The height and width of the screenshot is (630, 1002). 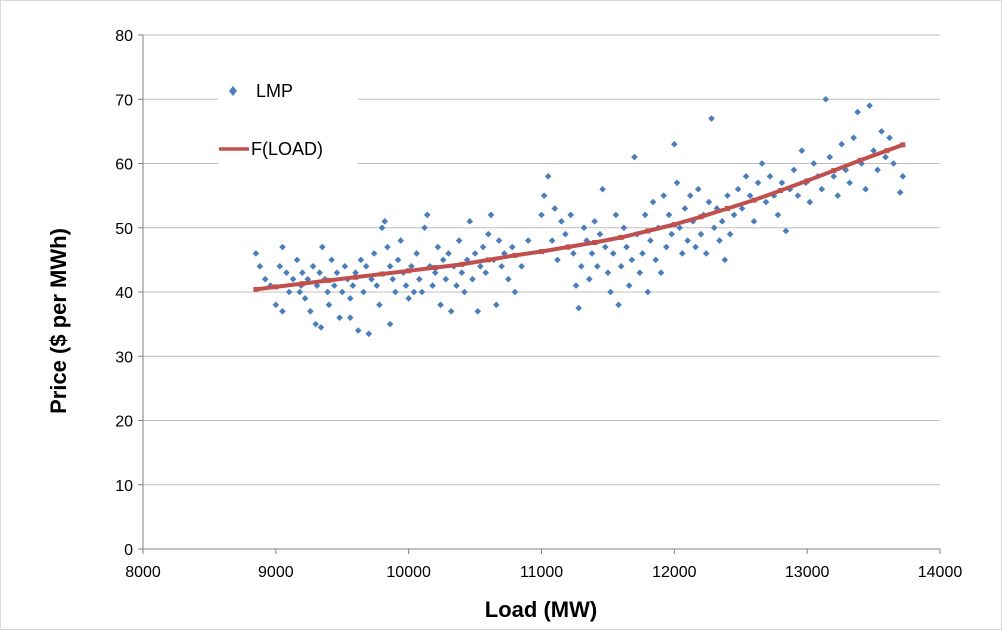 What do you see at coordinates (276, 572) in the screenshot?
I see `x-tick-label: 9000` at bounding box center [276, 572].